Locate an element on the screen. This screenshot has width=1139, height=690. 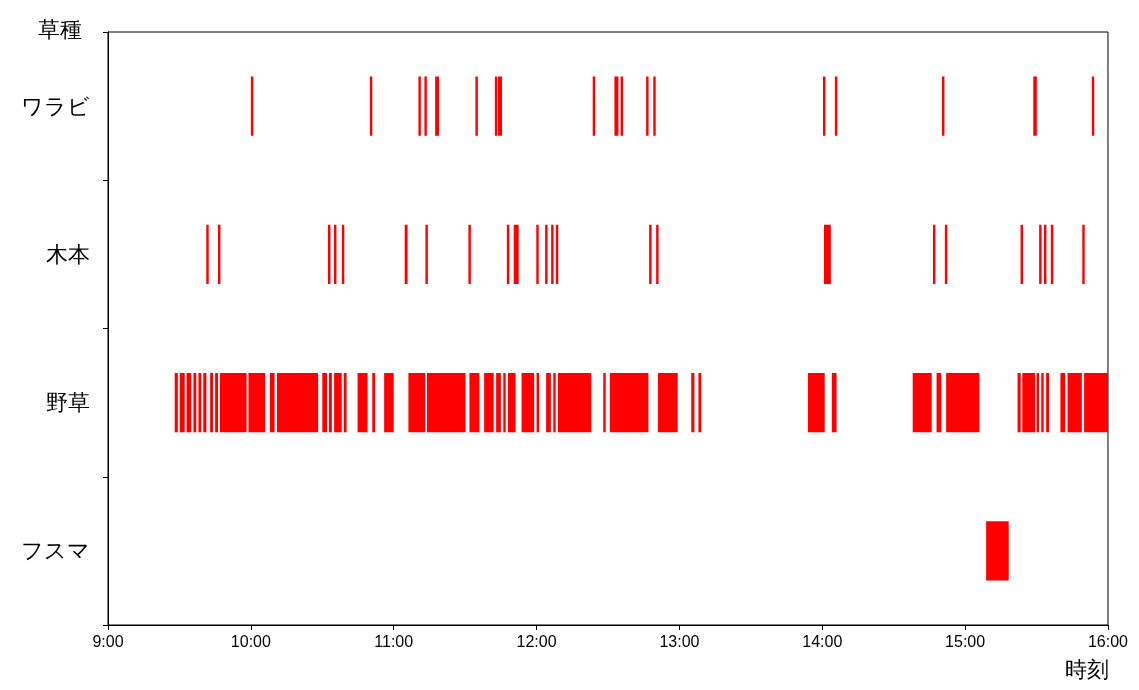
x-tick-label: 14:00 is located at coordinates (822, 641).